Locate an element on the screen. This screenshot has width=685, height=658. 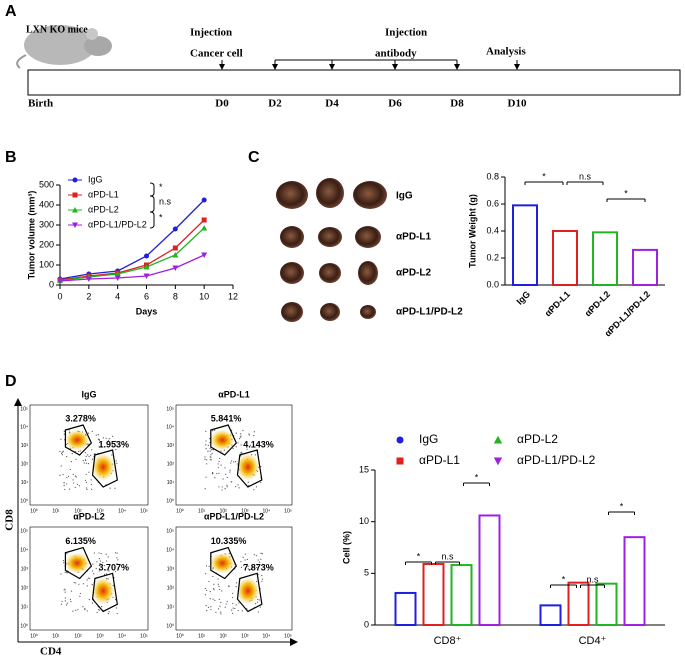
timeline-text: Injection is located at coordinates (211, 33).